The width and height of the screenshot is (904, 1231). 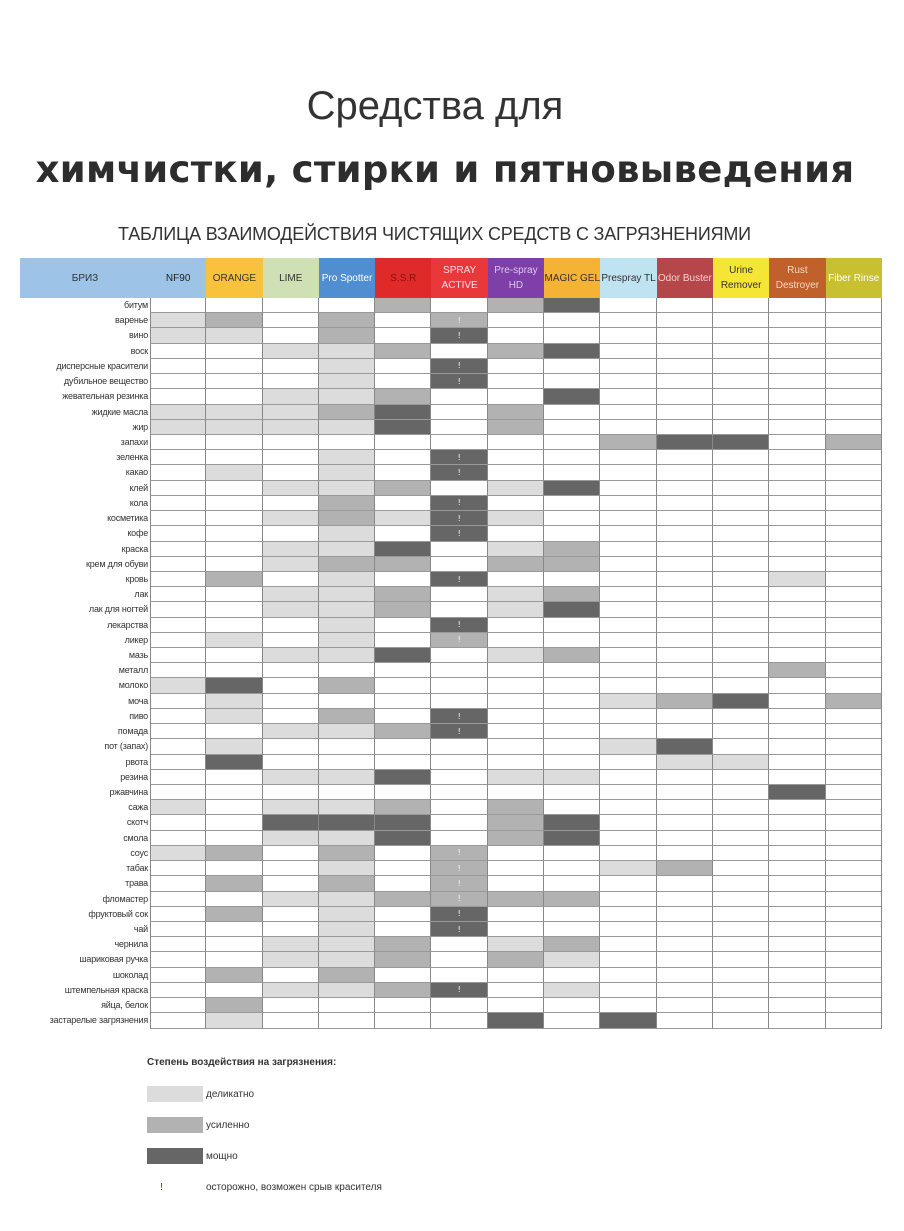 I want to click on row-label: кровь, so click(x=137, y=578).